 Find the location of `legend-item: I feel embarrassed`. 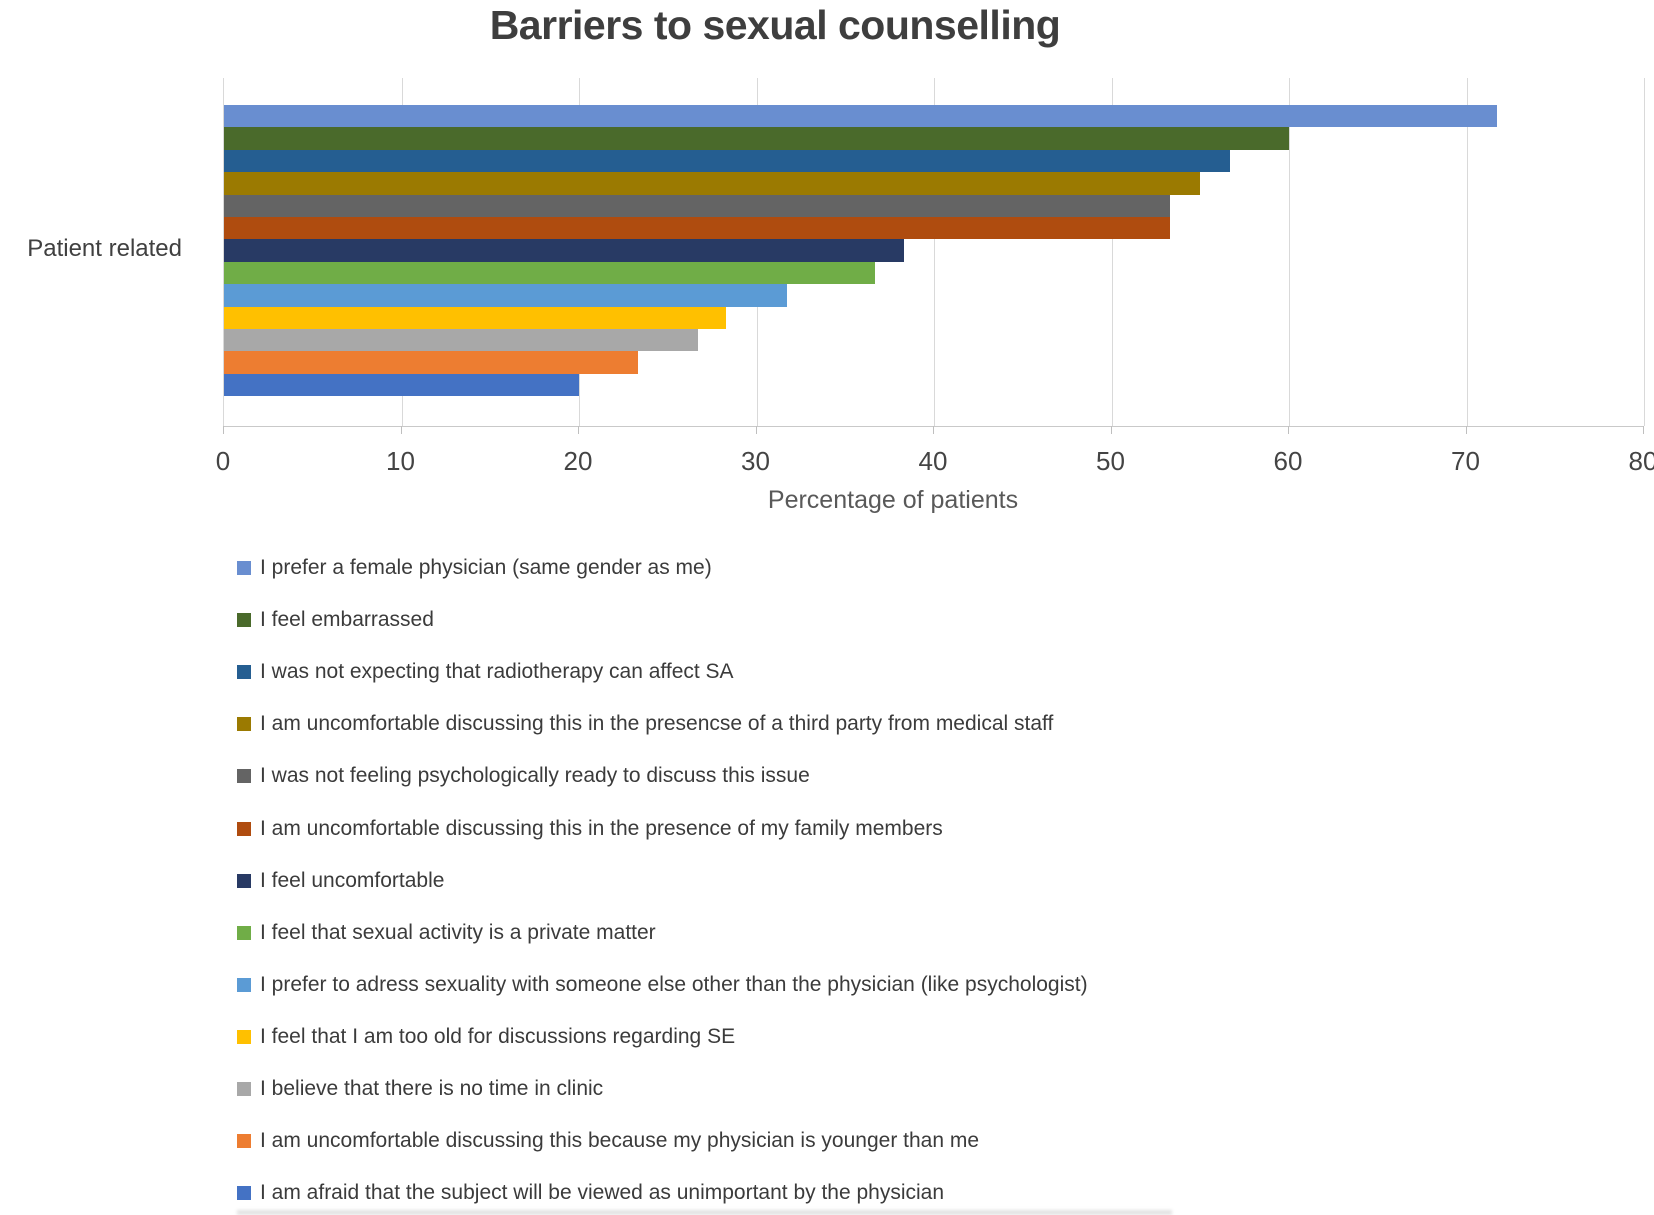

legend-item: I feel embarrassed is located at coordinates (335, 620).